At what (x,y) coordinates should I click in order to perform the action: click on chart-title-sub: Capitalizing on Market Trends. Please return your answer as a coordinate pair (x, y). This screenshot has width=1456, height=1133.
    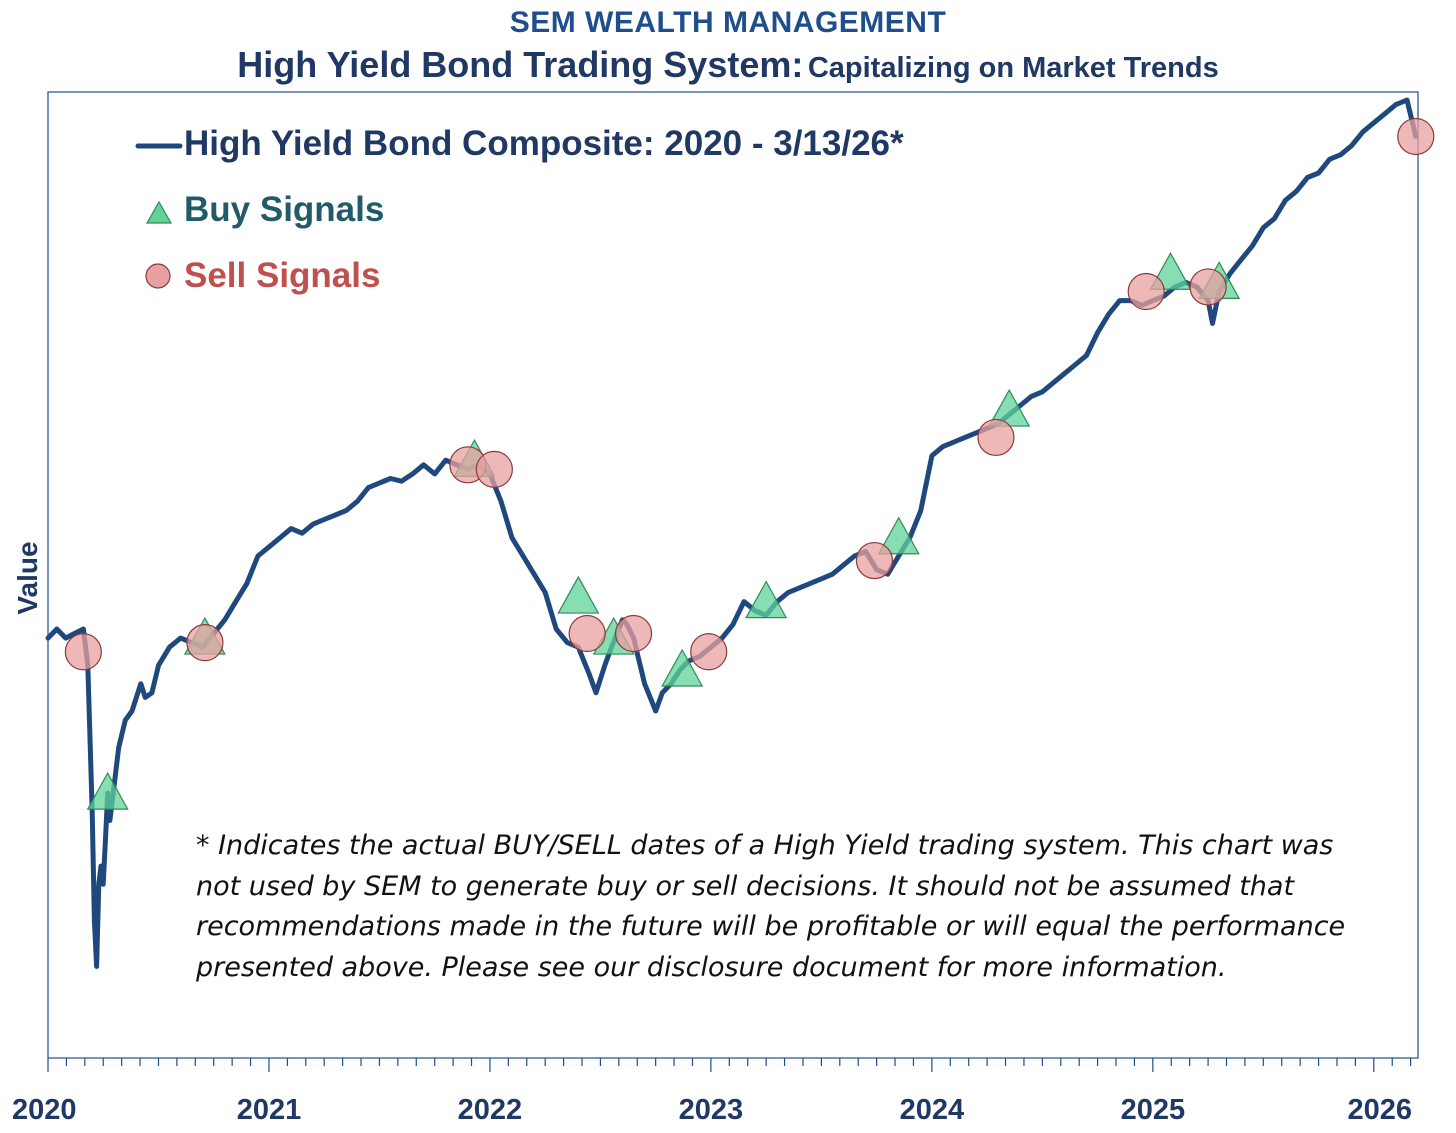
    Looking at the image, I should click on (1013, 68).